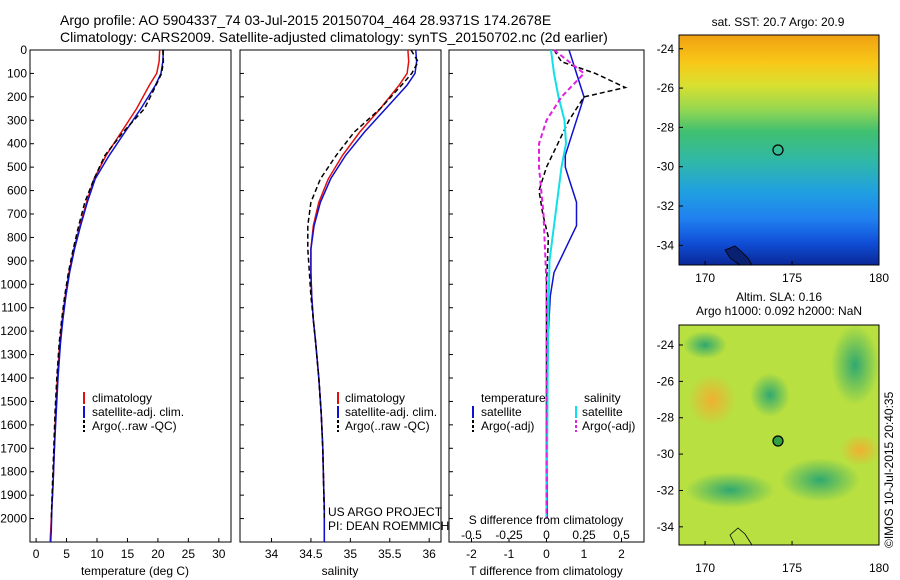  Describe the element at coordinates (351, 554) in the screenshot. I see `x-tick-label: 35` at that location.